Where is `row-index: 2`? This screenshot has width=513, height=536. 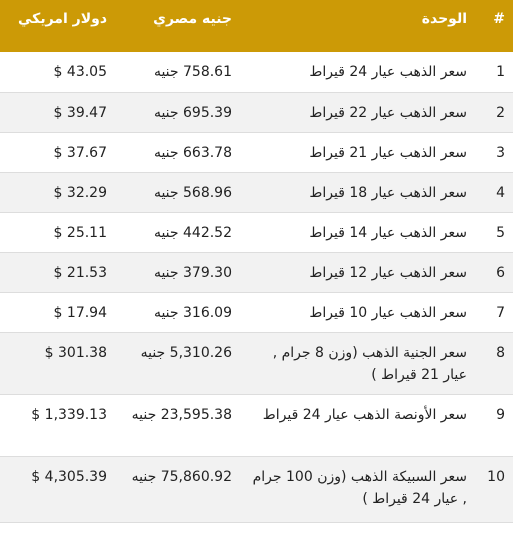
row-index: 2 is located at coordinates (494, 112).